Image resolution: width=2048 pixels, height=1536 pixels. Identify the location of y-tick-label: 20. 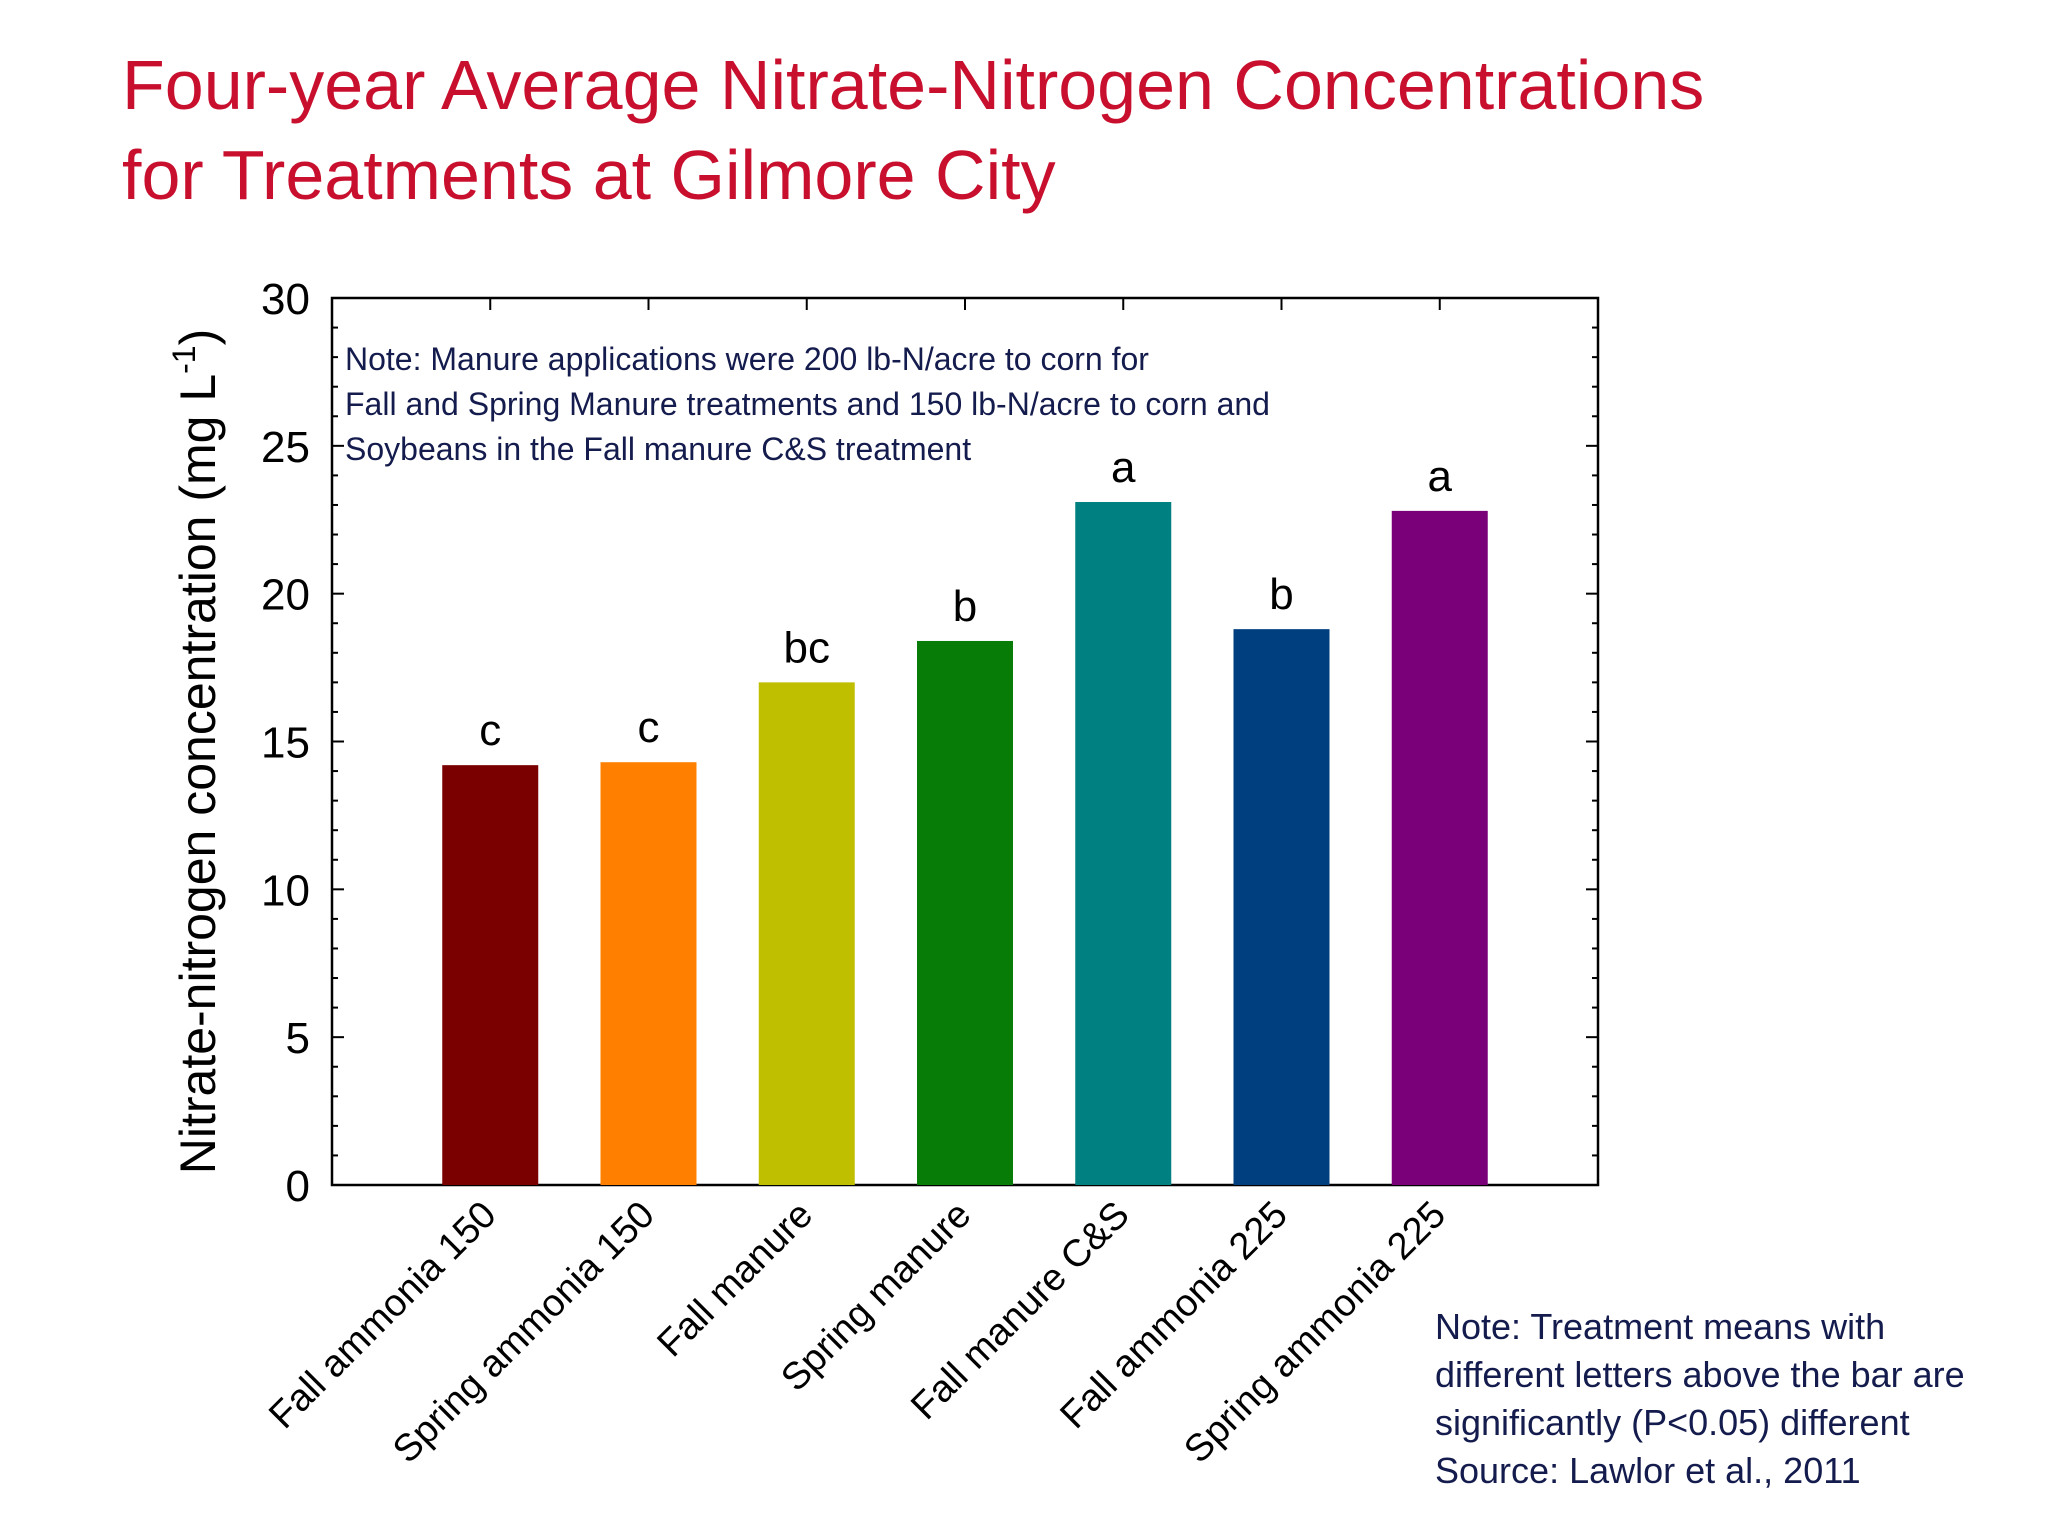
(285, 595).